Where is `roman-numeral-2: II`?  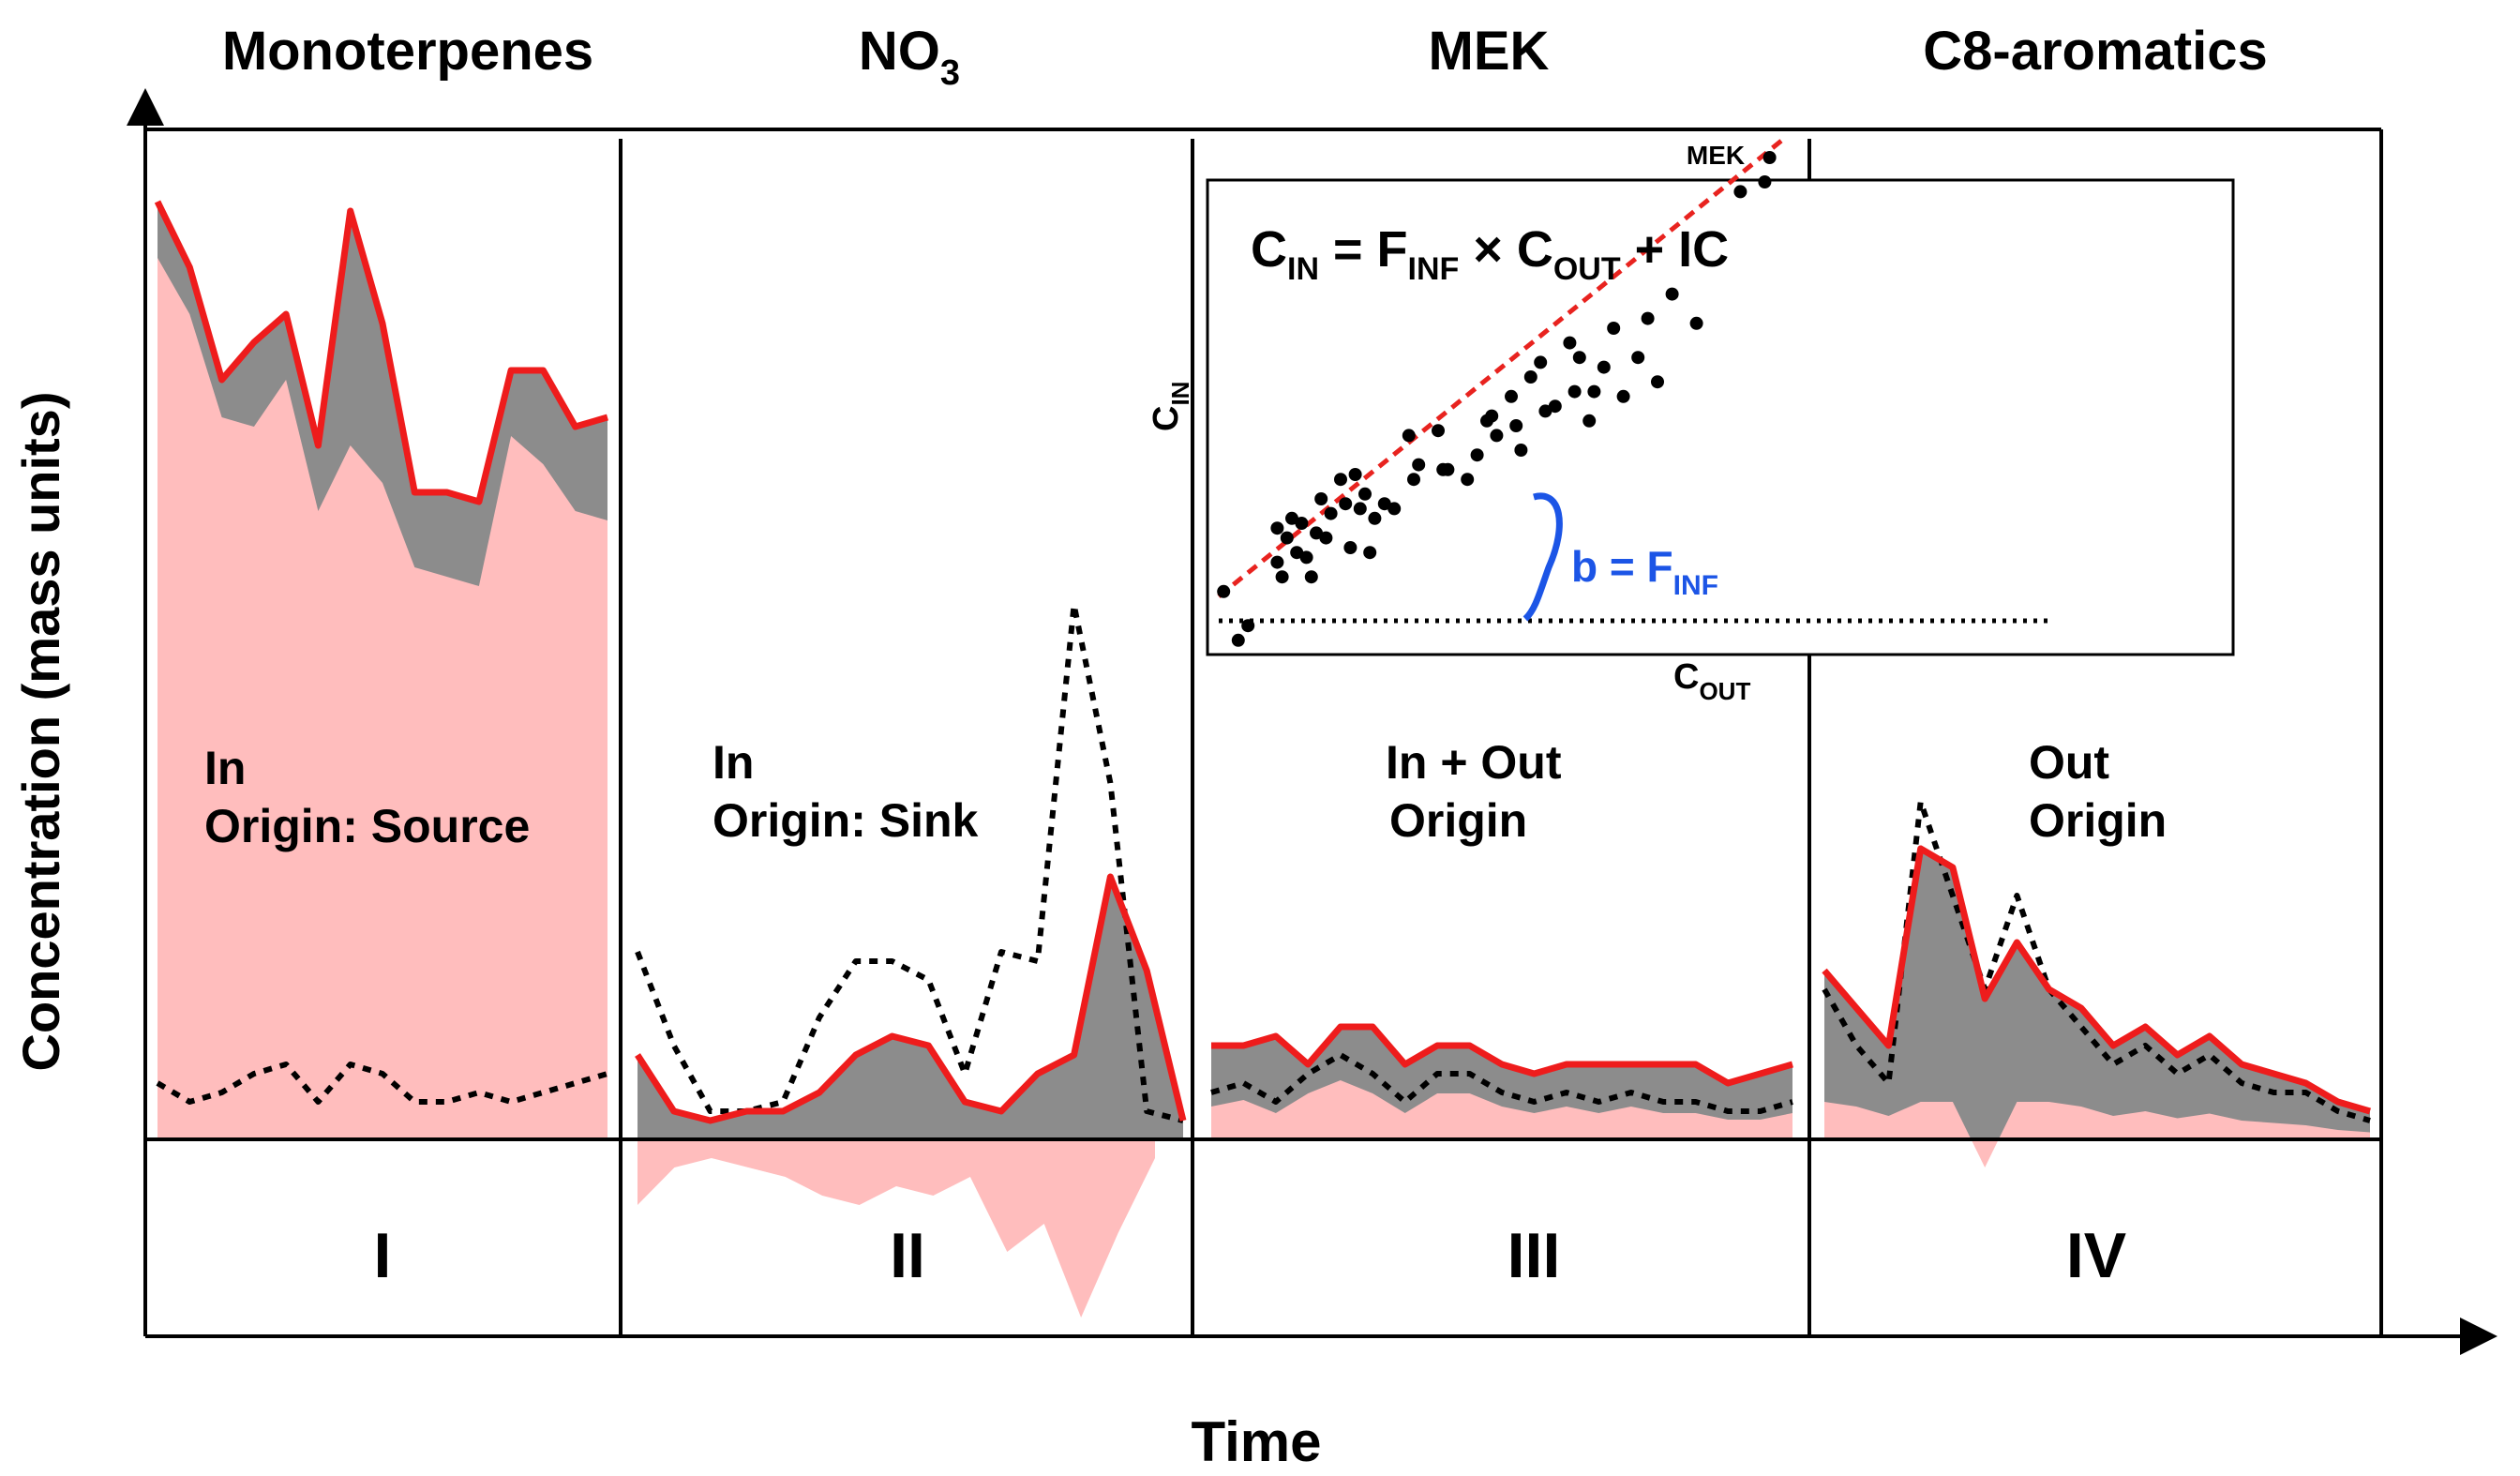
roman-numeral-2: II is located at coordinates (907, 1255).